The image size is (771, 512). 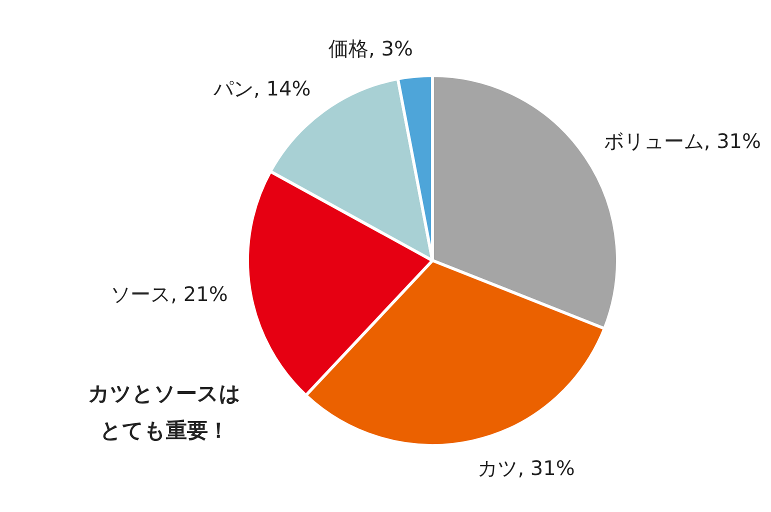 What do you see at coordinates (526, 468) in the screenshot?
I see `slice-label: カツ, 31%` at bounding box center [526, 468].